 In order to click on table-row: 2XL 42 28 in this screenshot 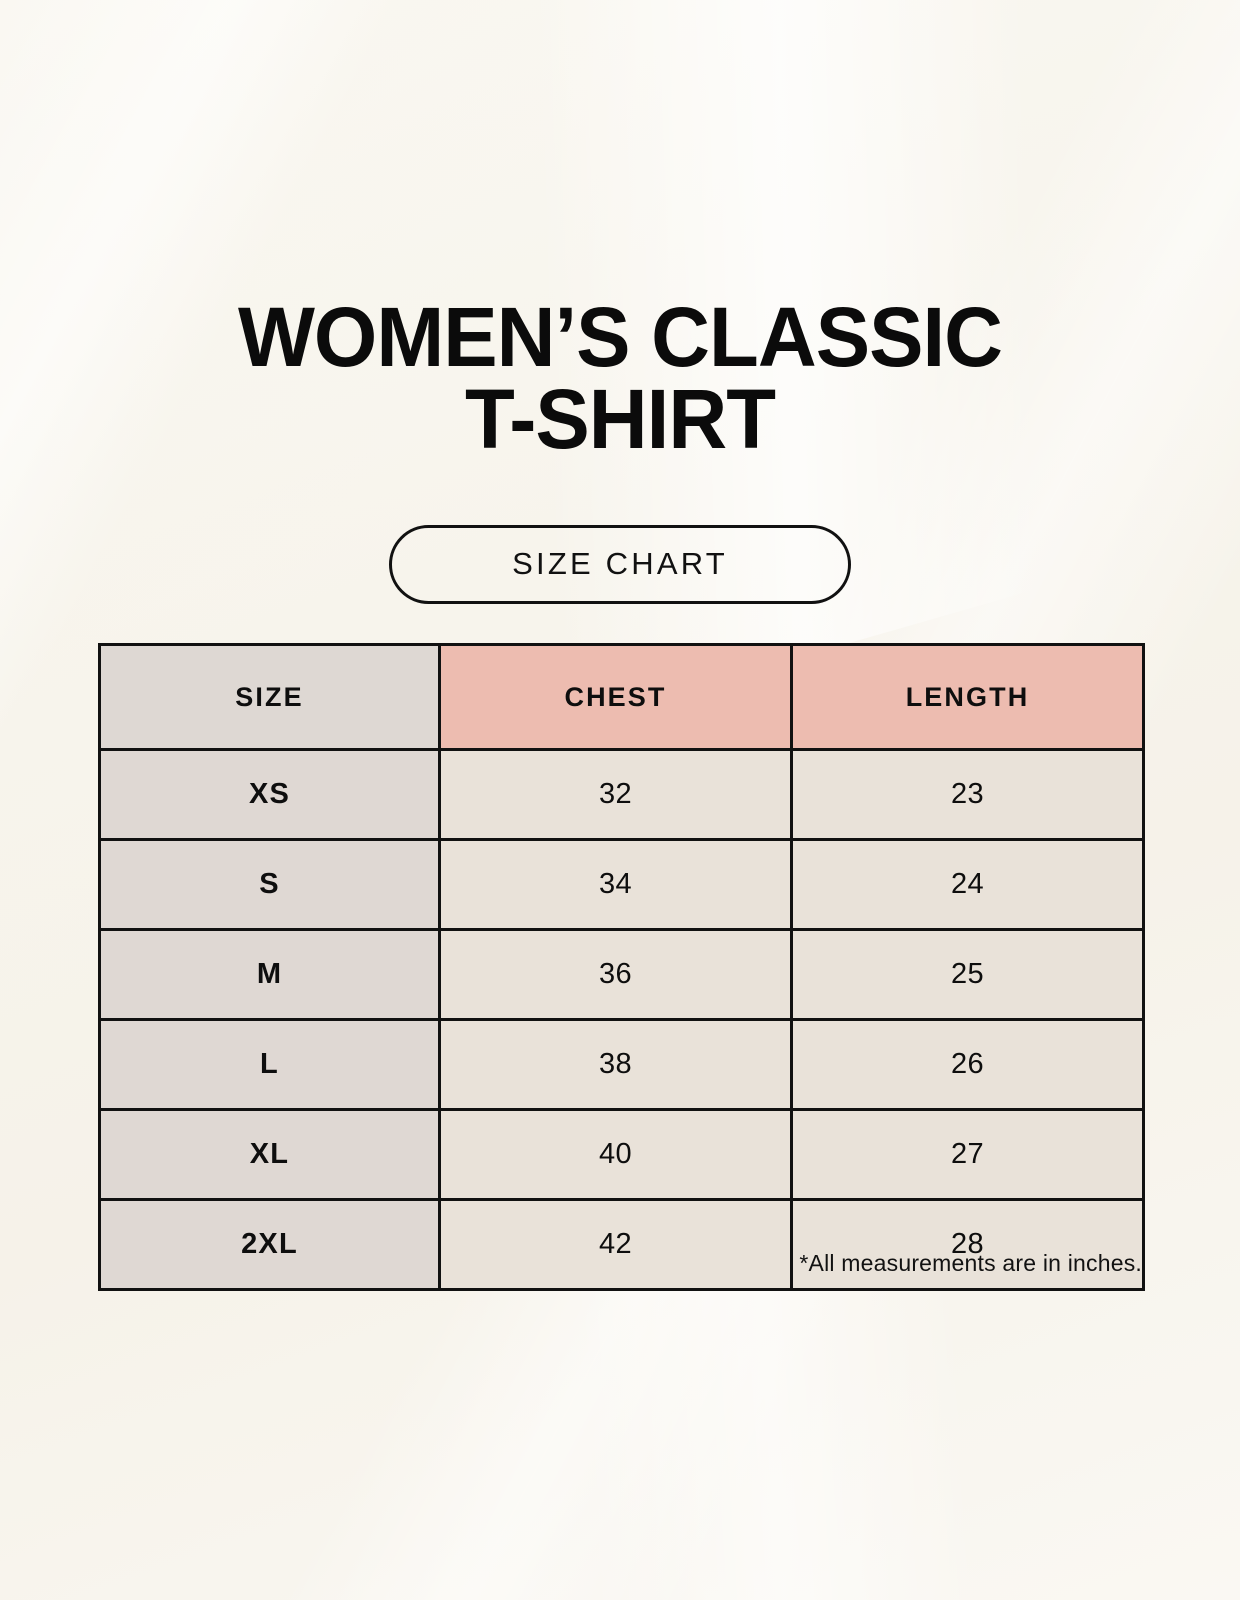, I will do `click(621, 1244)`.